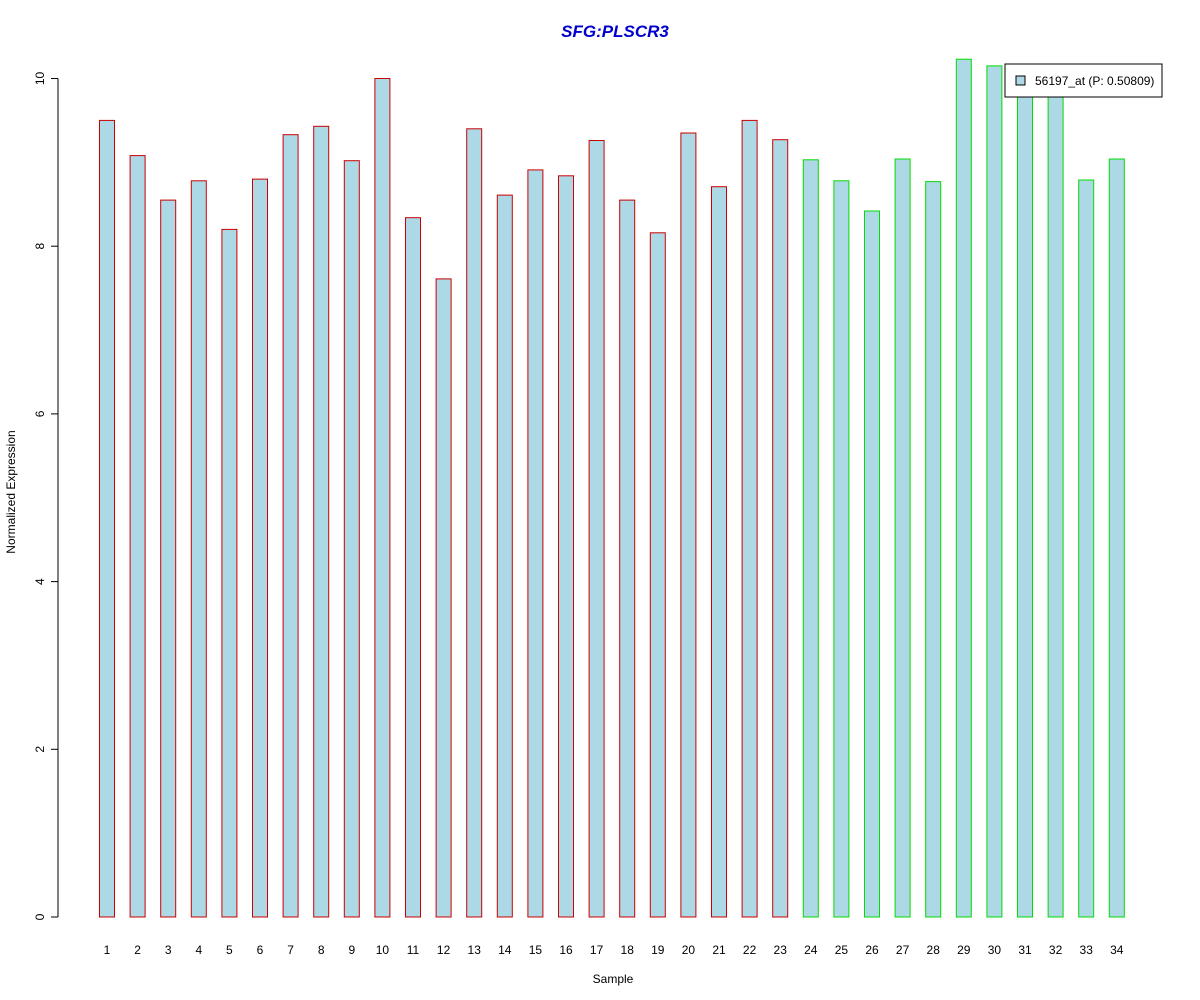 This screenshot has height=1000, width=1200. I want to click on y-tick-label: 10, so click(40, 79).